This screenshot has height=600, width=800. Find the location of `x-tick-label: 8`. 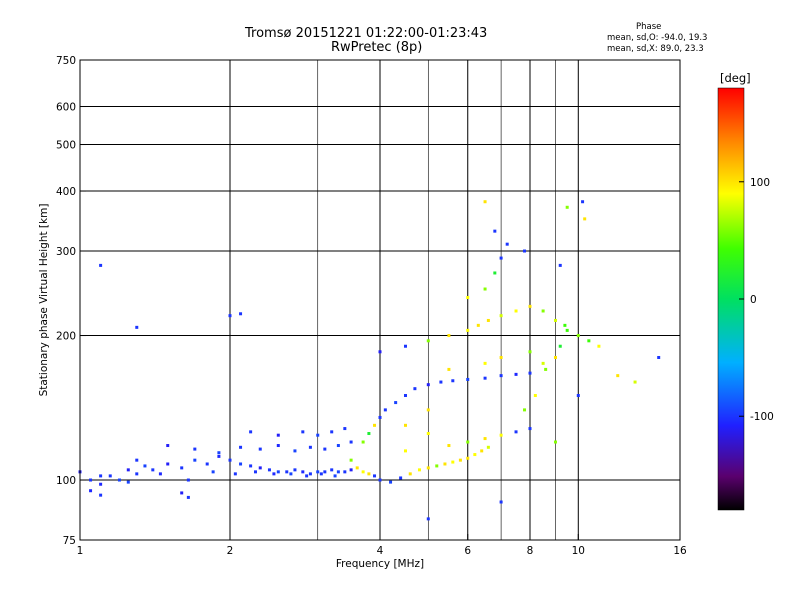

x-tick-label: 8 is located at coordinates (530, 551).